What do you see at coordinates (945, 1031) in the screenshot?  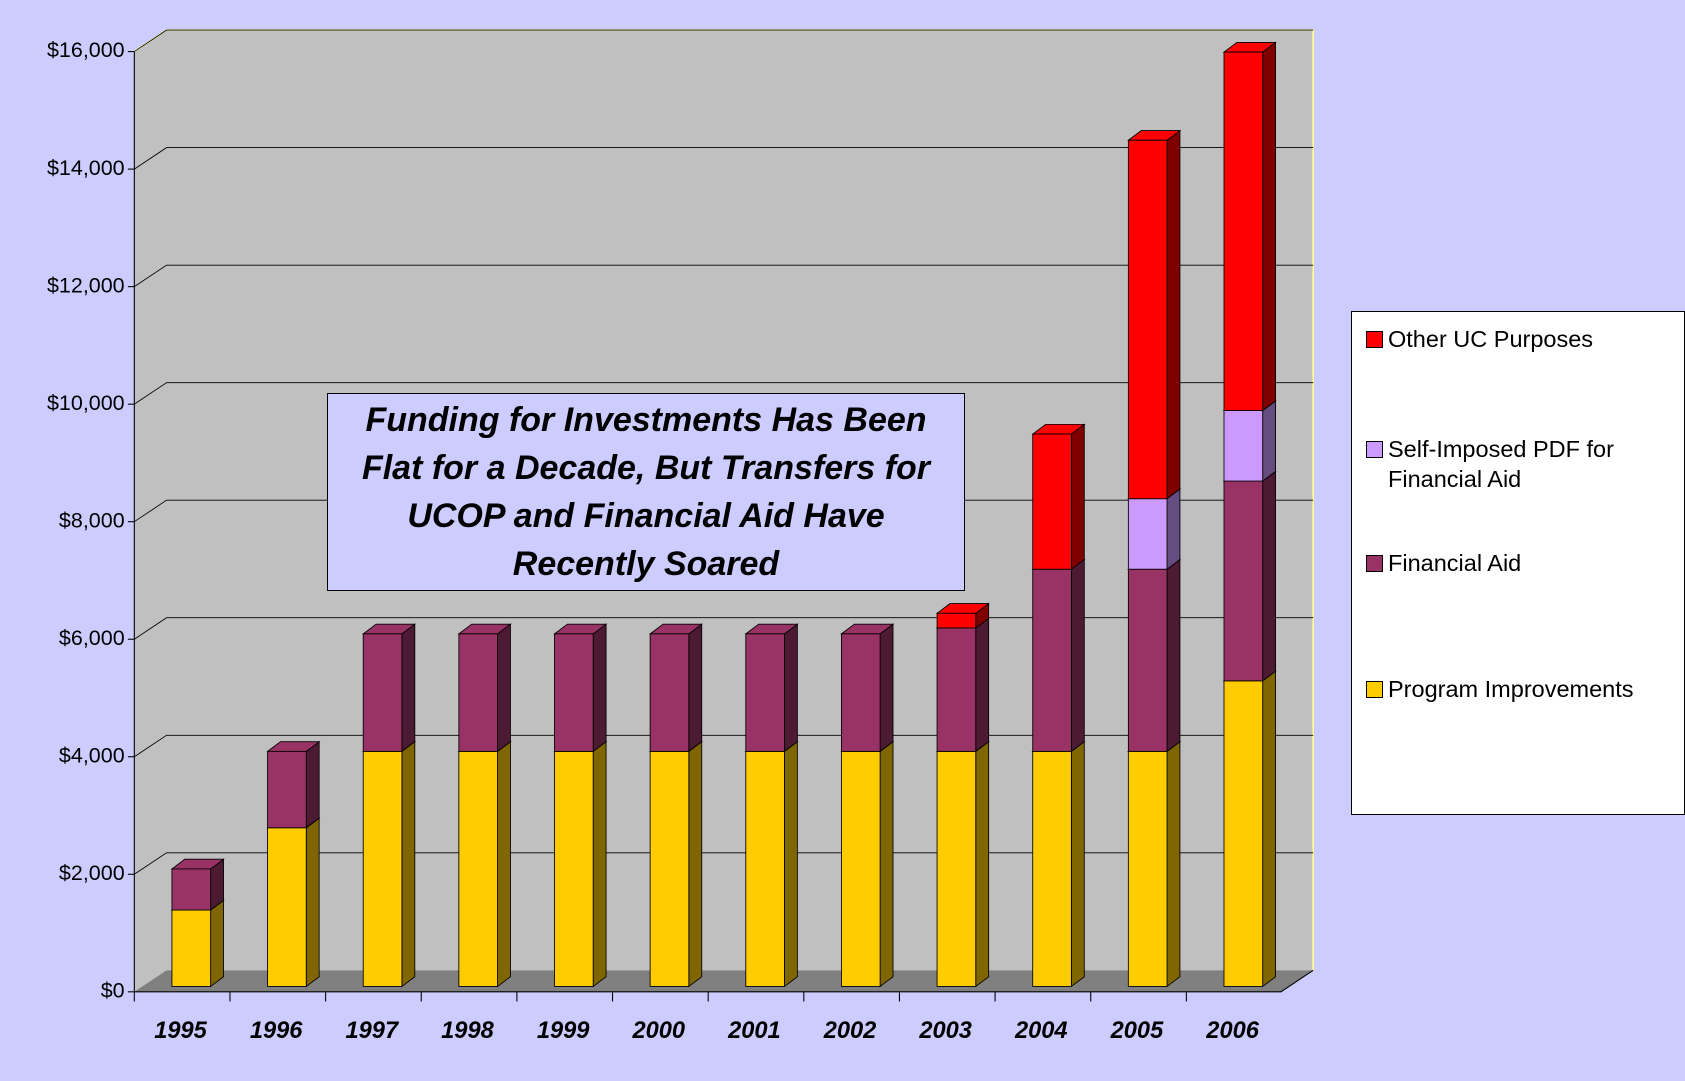 I see `x-tick-label: 2003` at bounding box center [945, 1031].